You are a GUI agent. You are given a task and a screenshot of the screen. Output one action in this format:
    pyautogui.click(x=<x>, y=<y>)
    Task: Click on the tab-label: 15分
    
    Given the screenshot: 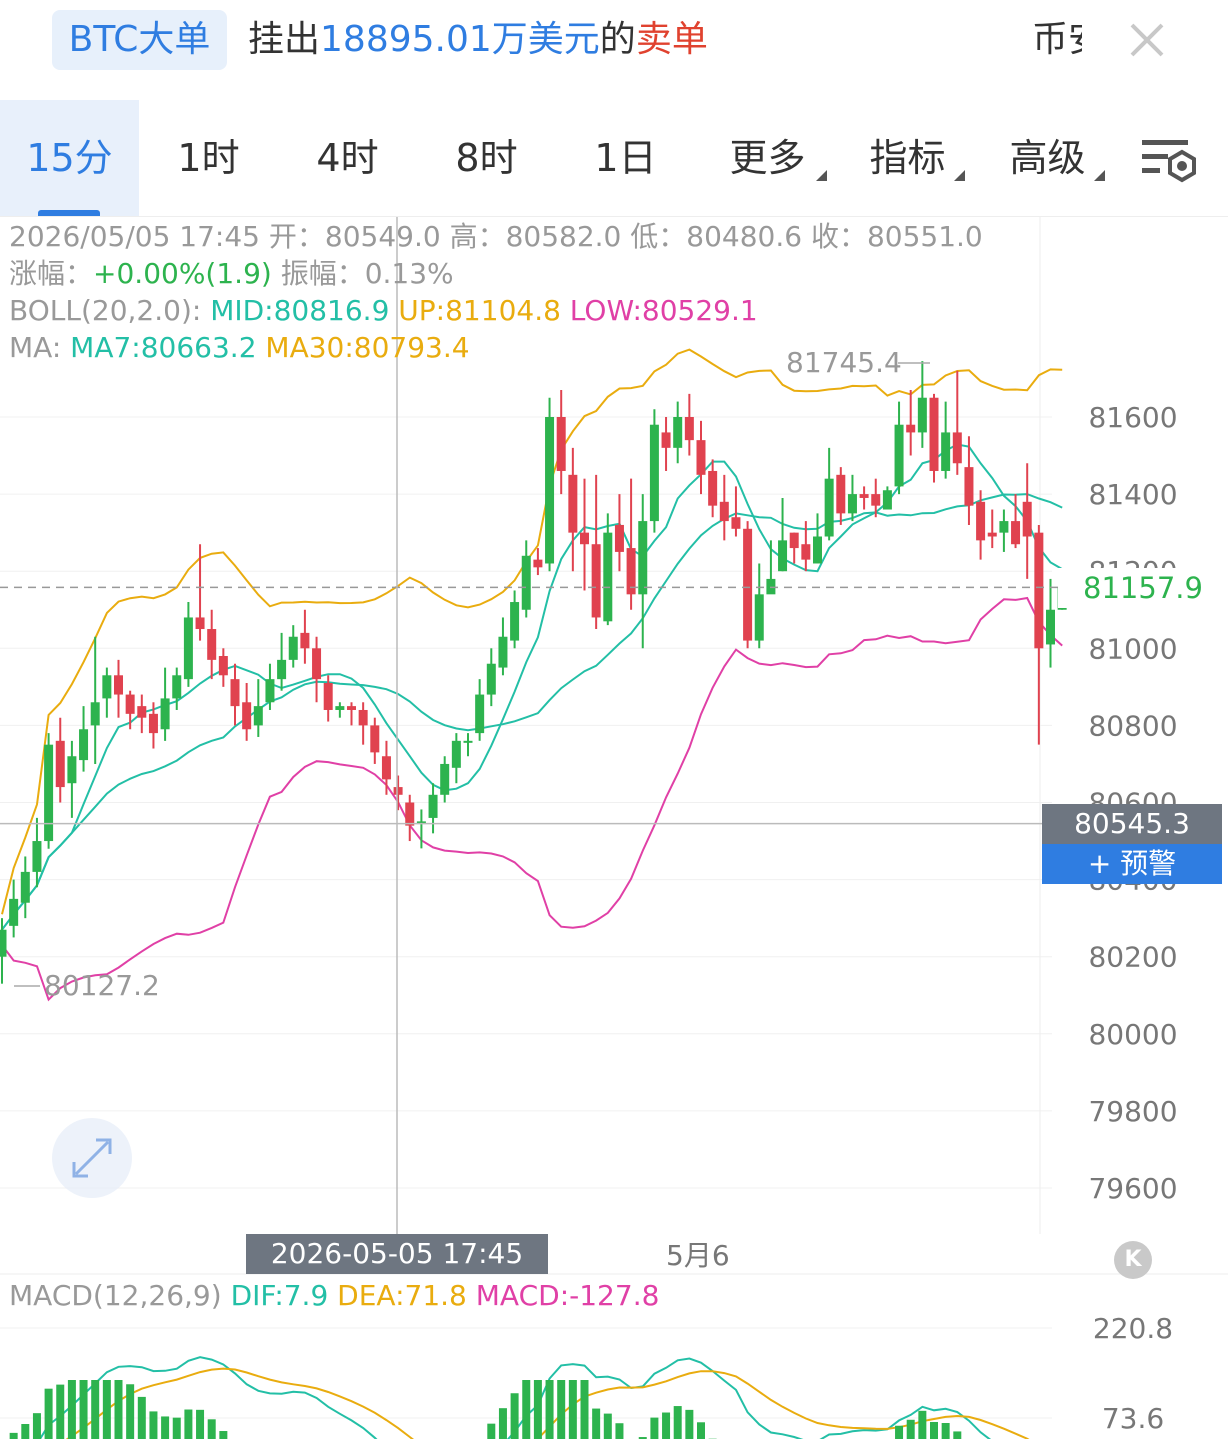 What is the action you would take?
    pyautogui.click(x=69, y=158)
    